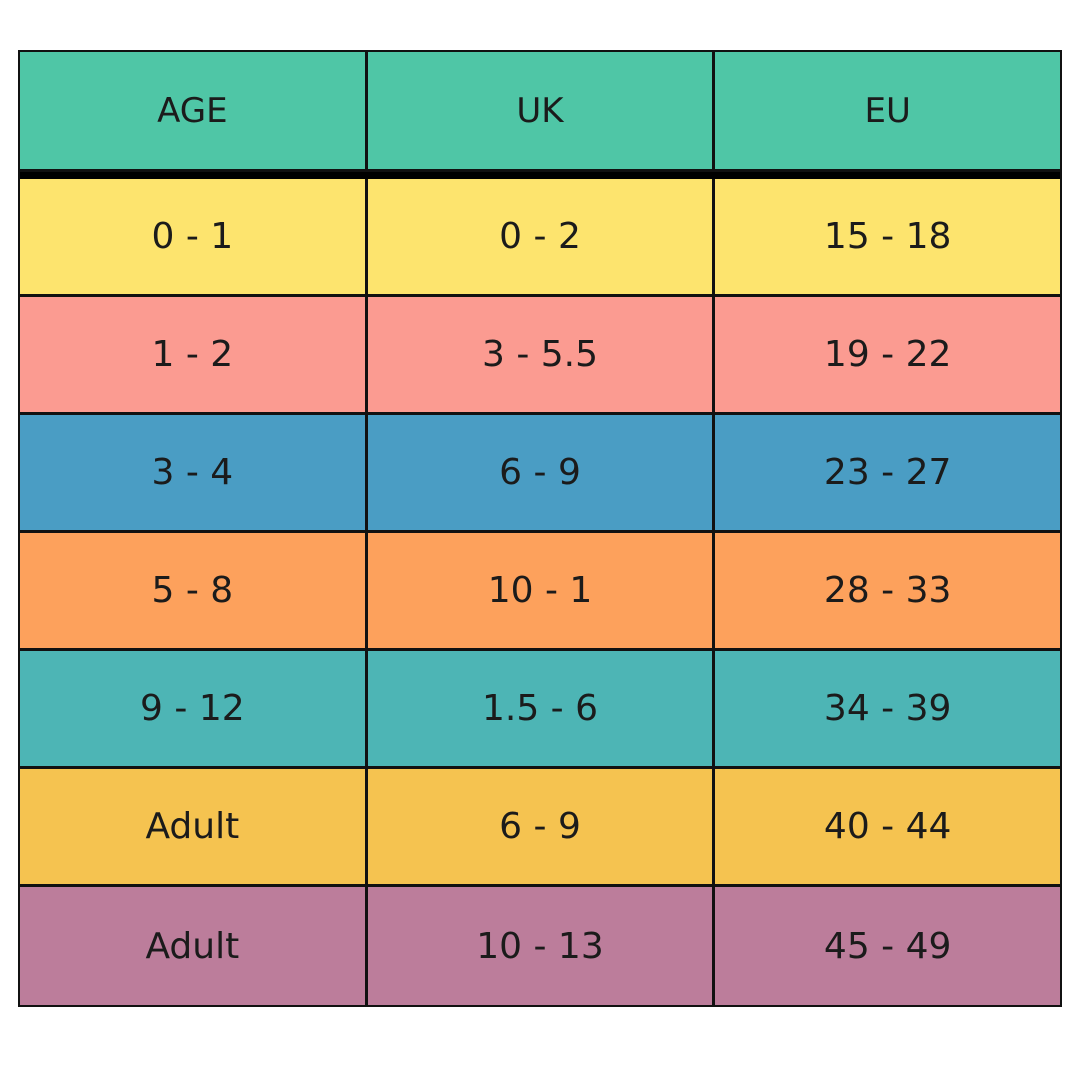 Image resolution: width=1080 pixels, height=1080 pixels. Describe the element at coordinates (541, 356) in the screenshot. I see `table-cell: 3 - 5.5` at that location.